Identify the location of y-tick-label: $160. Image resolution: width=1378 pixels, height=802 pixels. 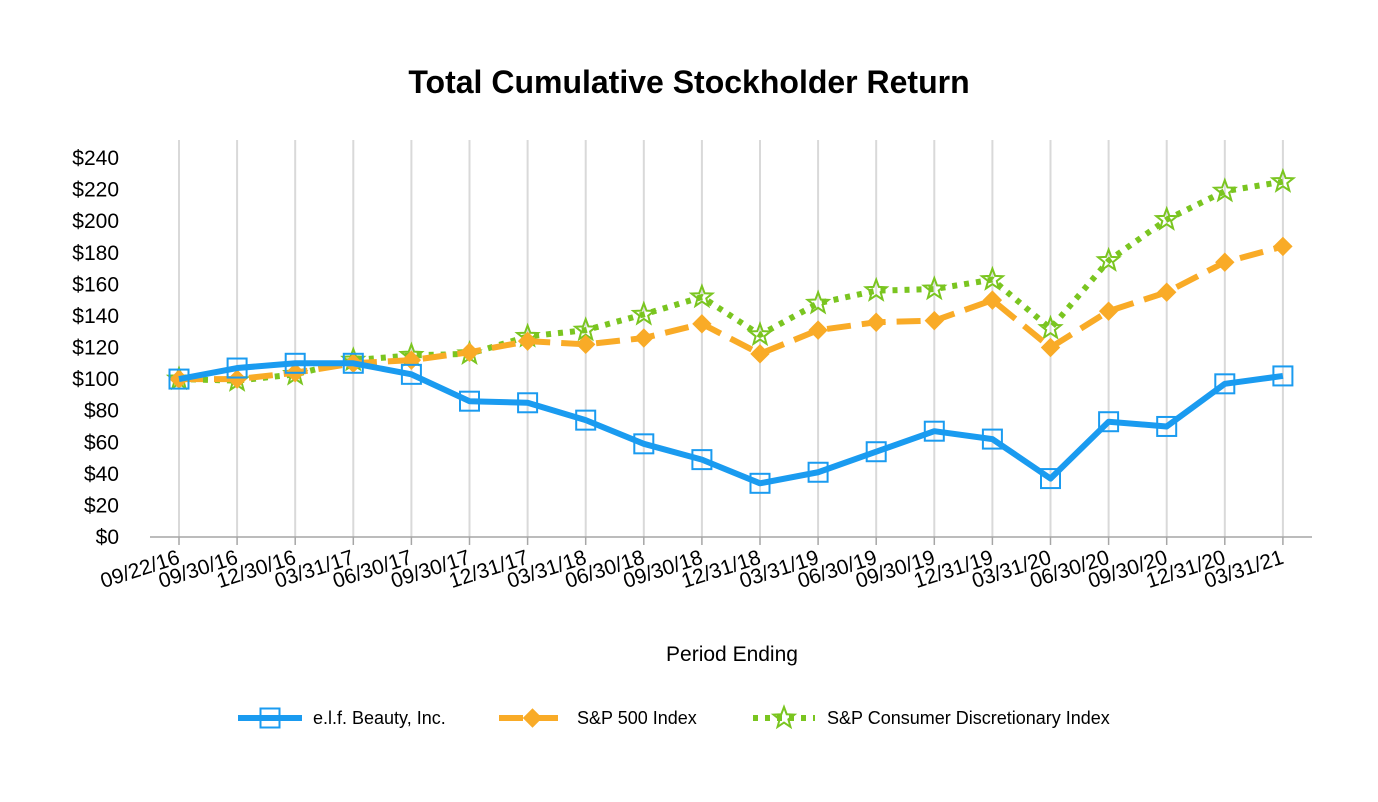
(95, 284).